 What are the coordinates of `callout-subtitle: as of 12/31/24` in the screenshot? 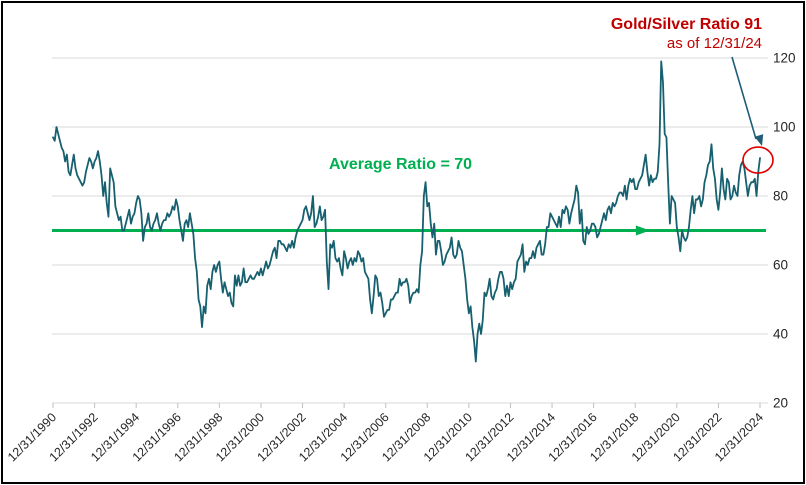 It's located at (714, 43).